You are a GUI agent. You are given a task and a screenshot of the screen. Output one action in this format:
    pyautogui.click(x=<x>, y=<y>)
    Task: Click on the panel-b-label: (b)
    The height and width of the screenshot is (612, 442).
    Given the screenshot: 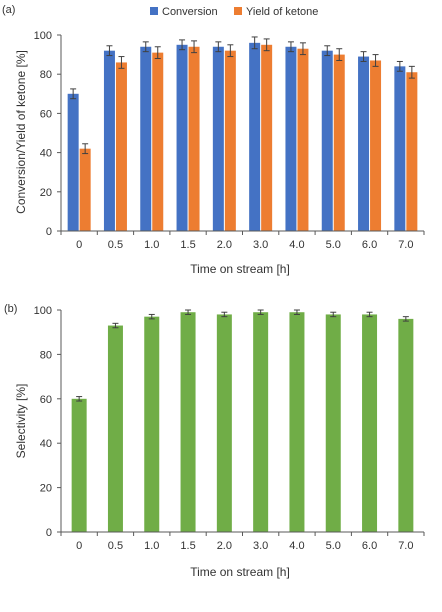 What is the action you would take?
    pyautogui.click(x=10, y=309)
    